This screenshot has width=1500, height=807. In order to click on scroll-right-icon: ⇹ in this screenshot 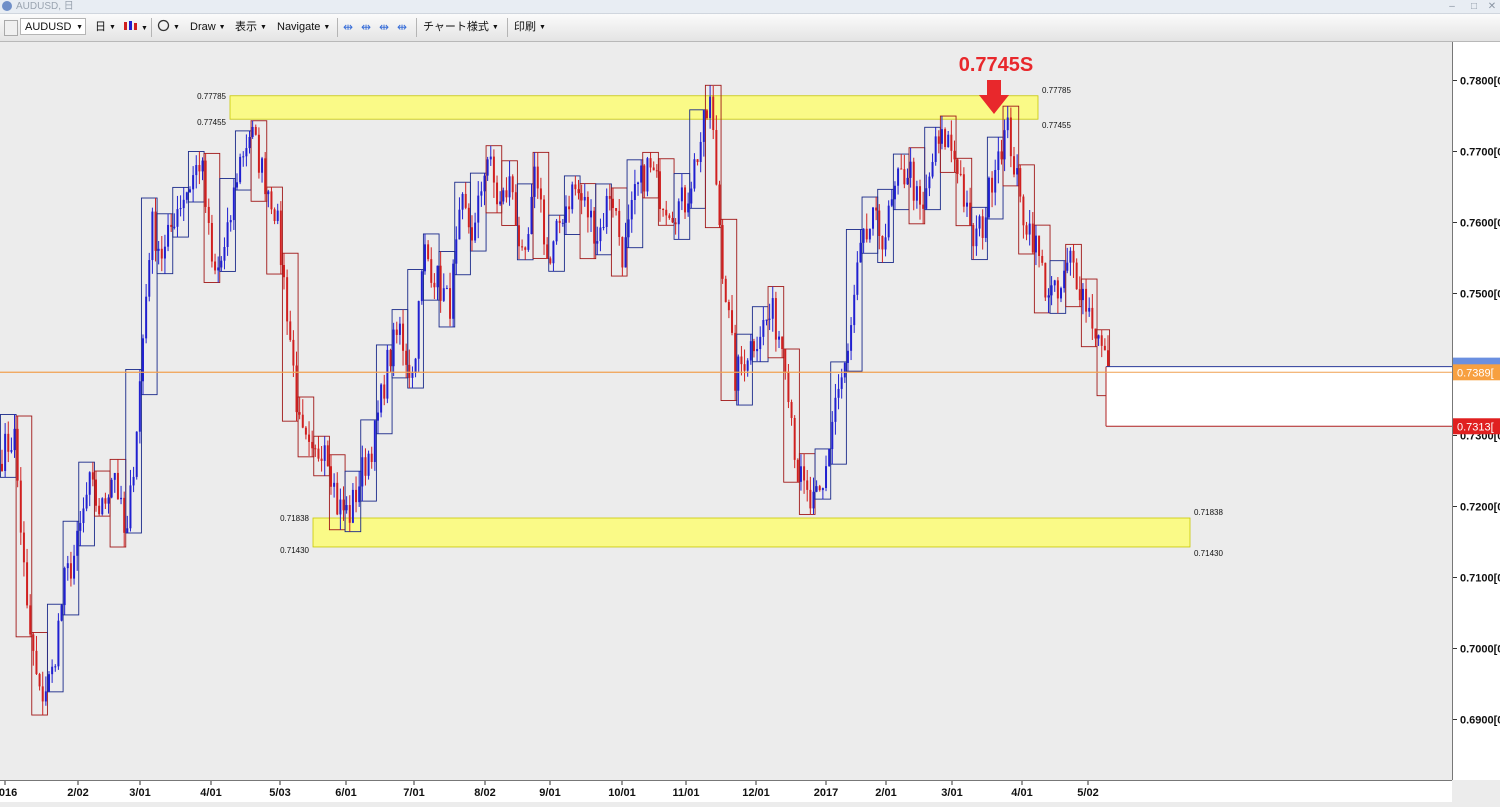, I will do `click(402, 27)`.